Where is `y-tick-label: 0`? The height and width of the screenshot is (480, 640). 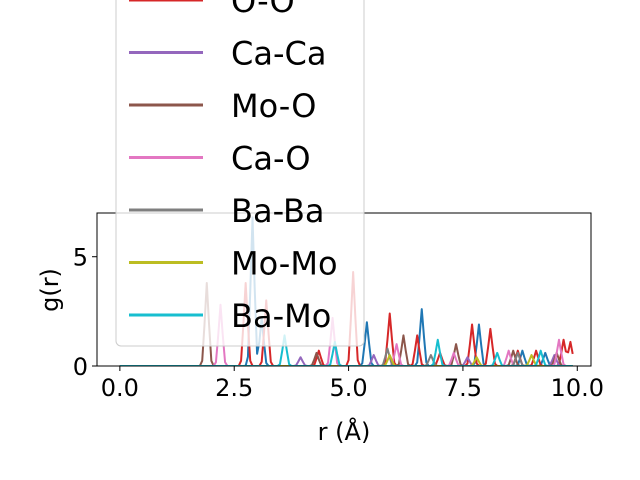
y-tick-label: 0 is located at coordinates (80, 367).